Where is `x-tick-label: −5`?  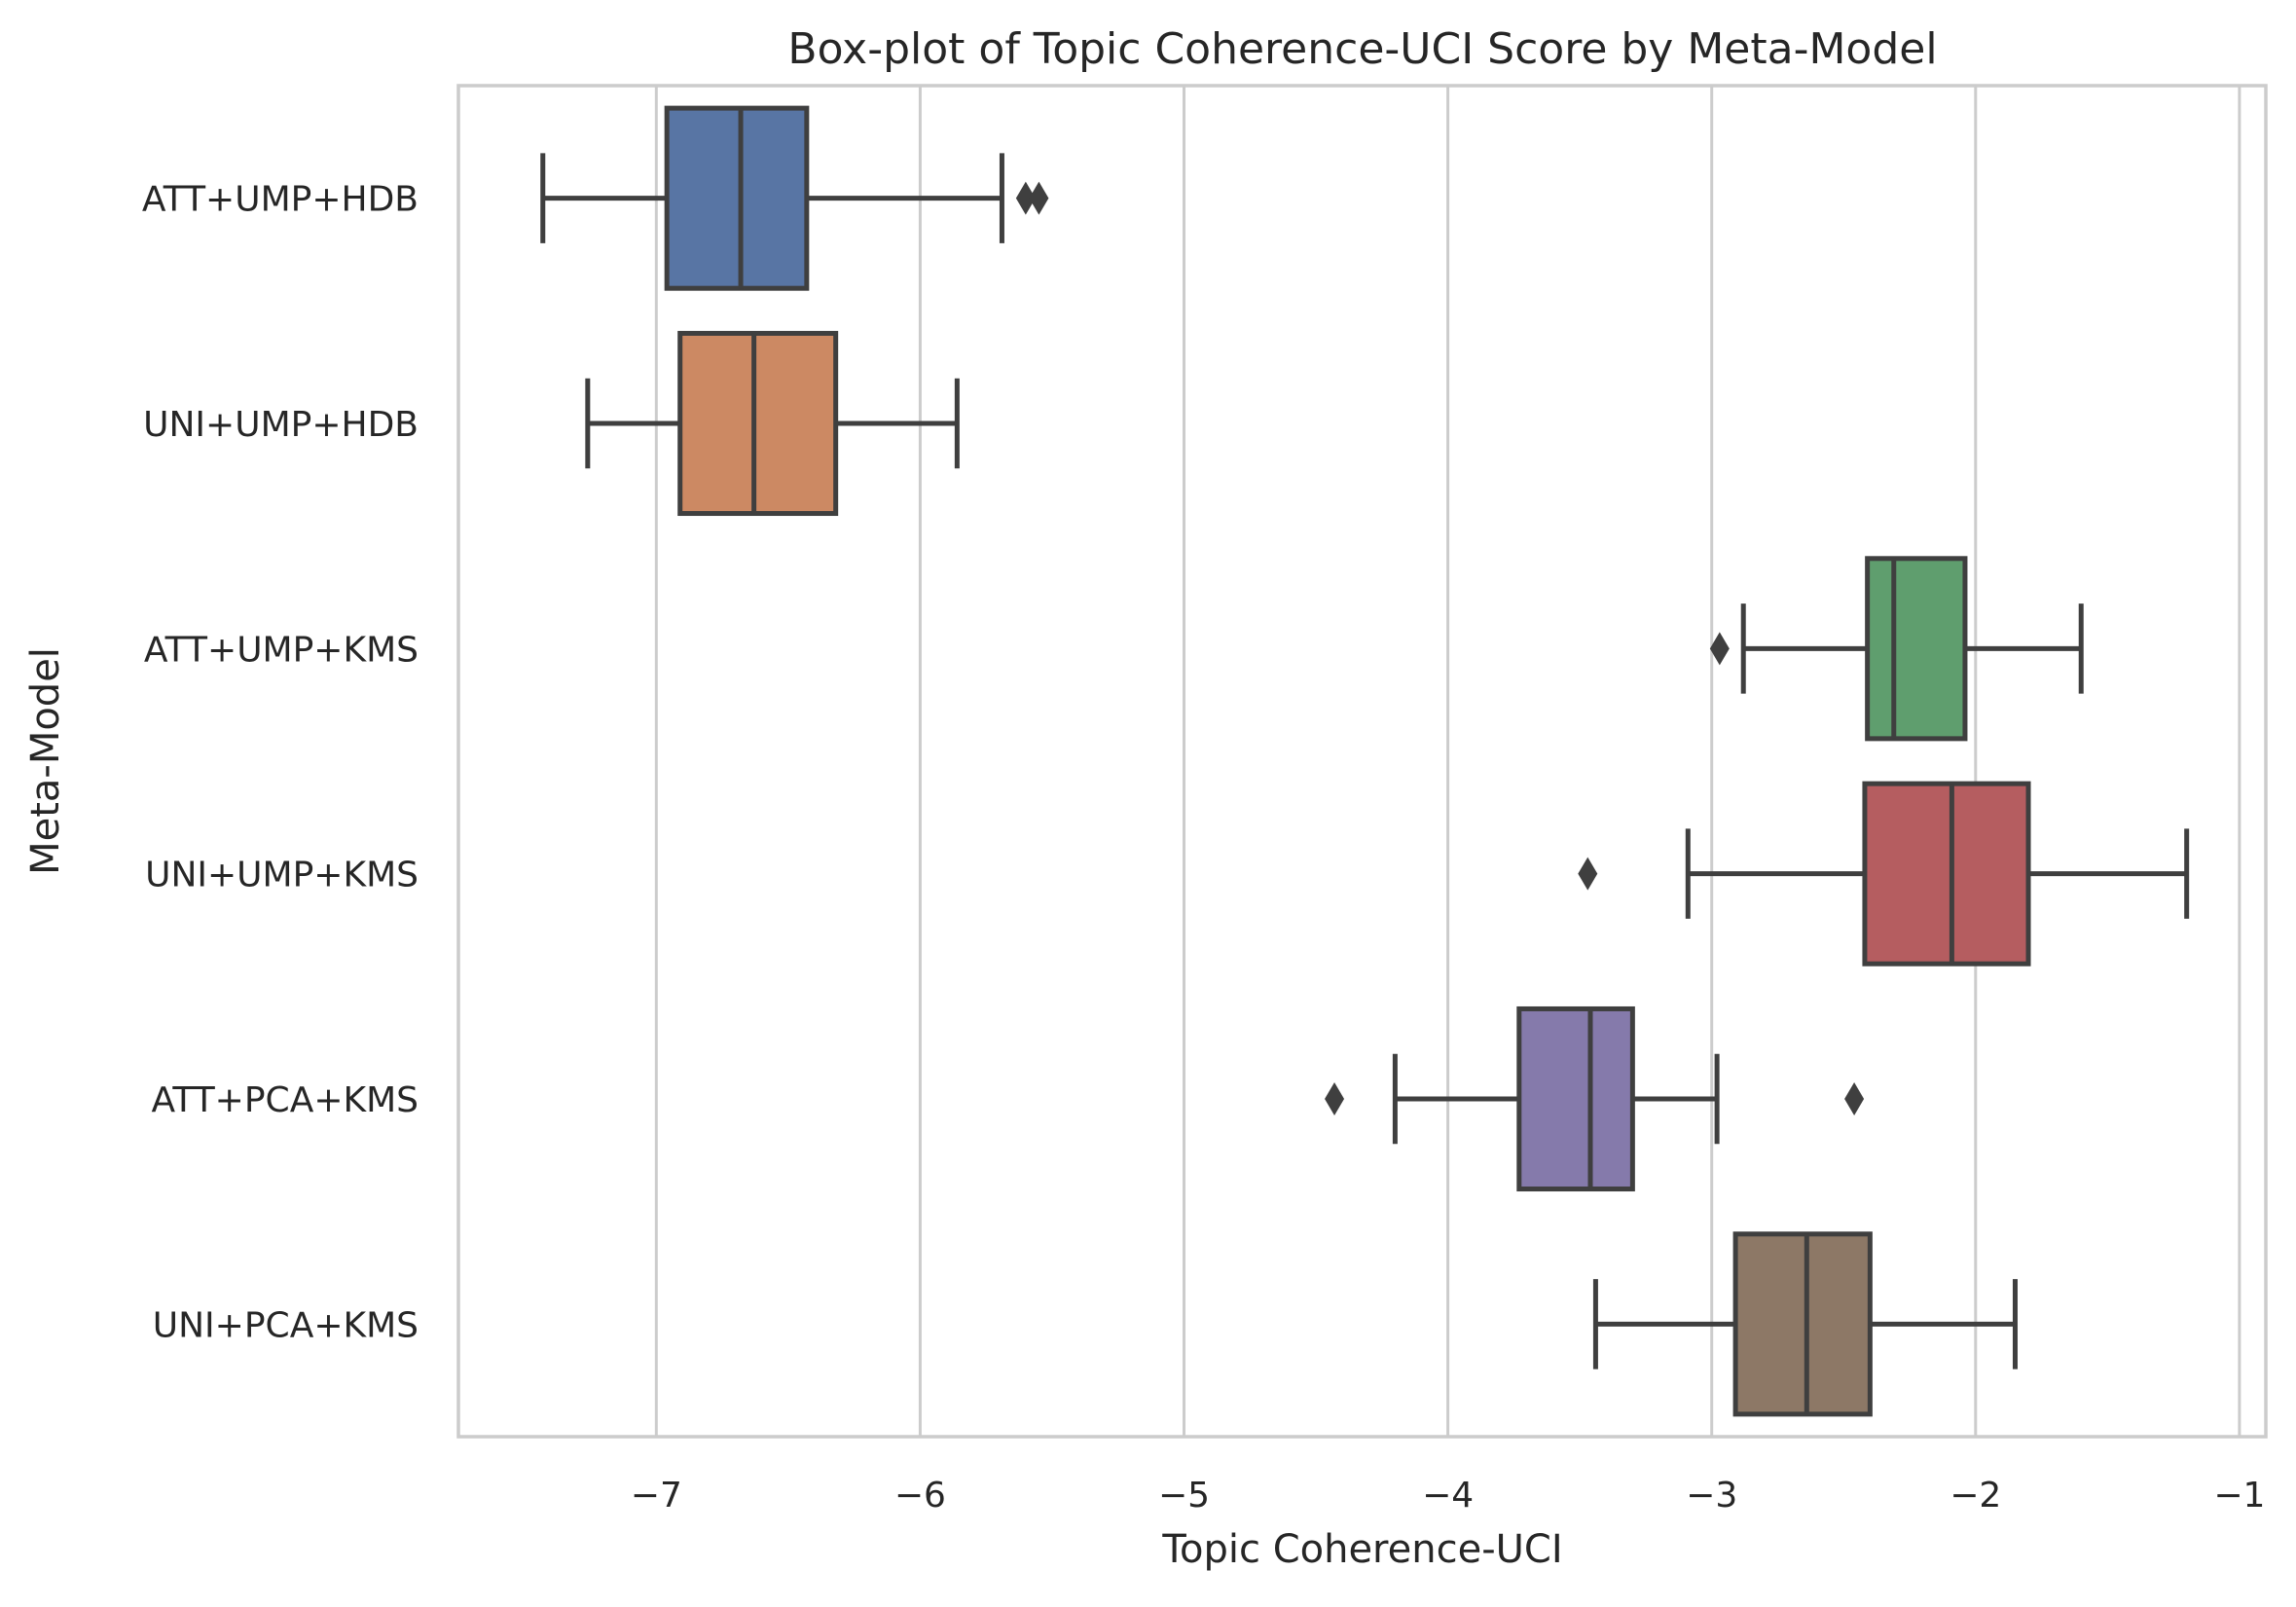
x-tick-label: −5 is located at coordinates (1184, 1496).